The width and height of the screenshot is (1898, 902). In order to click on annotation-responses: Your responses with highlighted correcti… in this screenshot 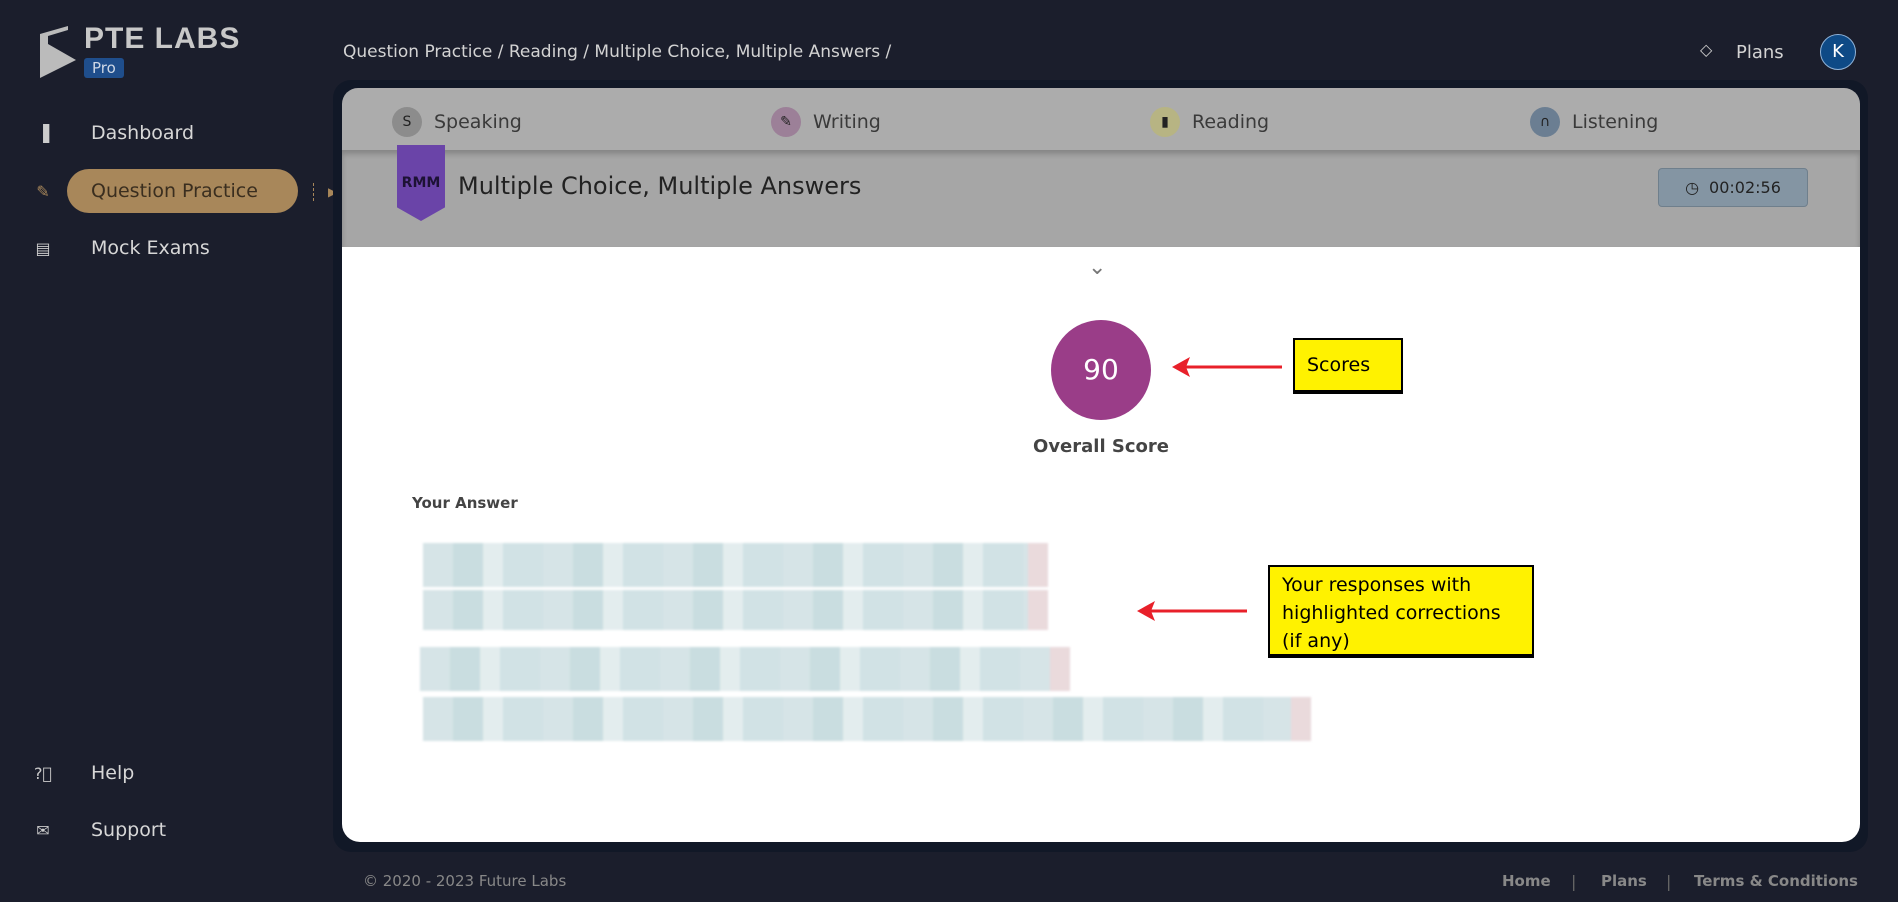, I will do `click(1401, 611)`.